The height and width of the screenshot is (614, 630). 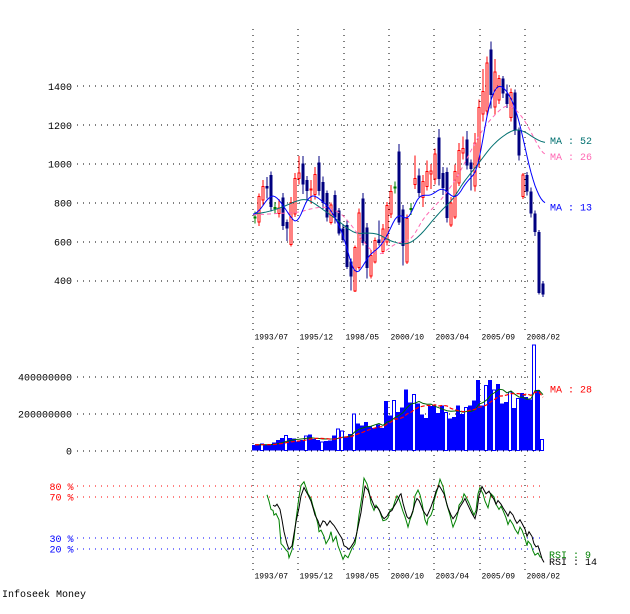 I want to click on svg-text: Infoseek Money, so click(x=44, y=595).